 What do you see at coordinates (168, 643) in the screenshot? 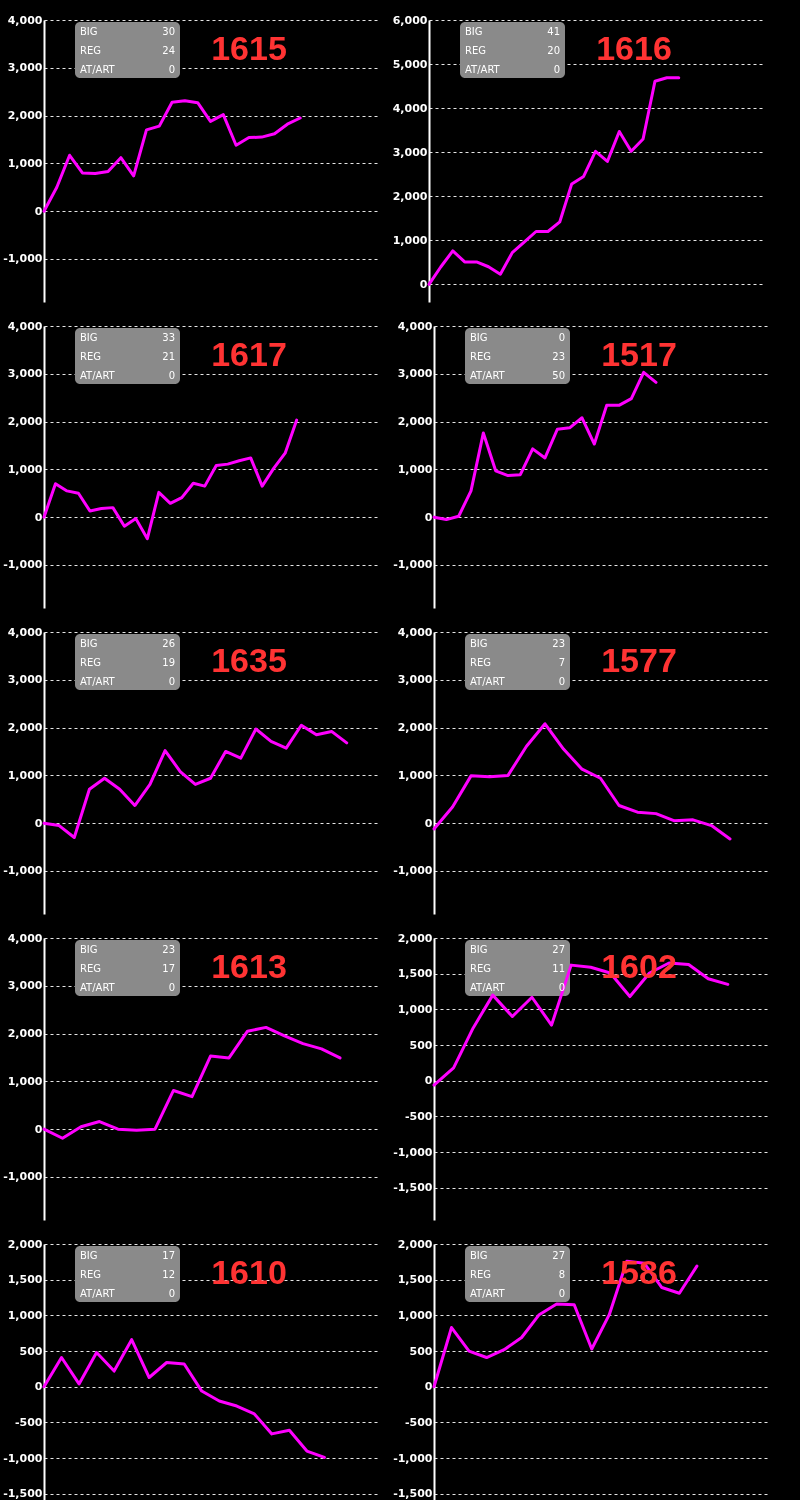
I see `annotation: 26` at bounding box center [168, 643].